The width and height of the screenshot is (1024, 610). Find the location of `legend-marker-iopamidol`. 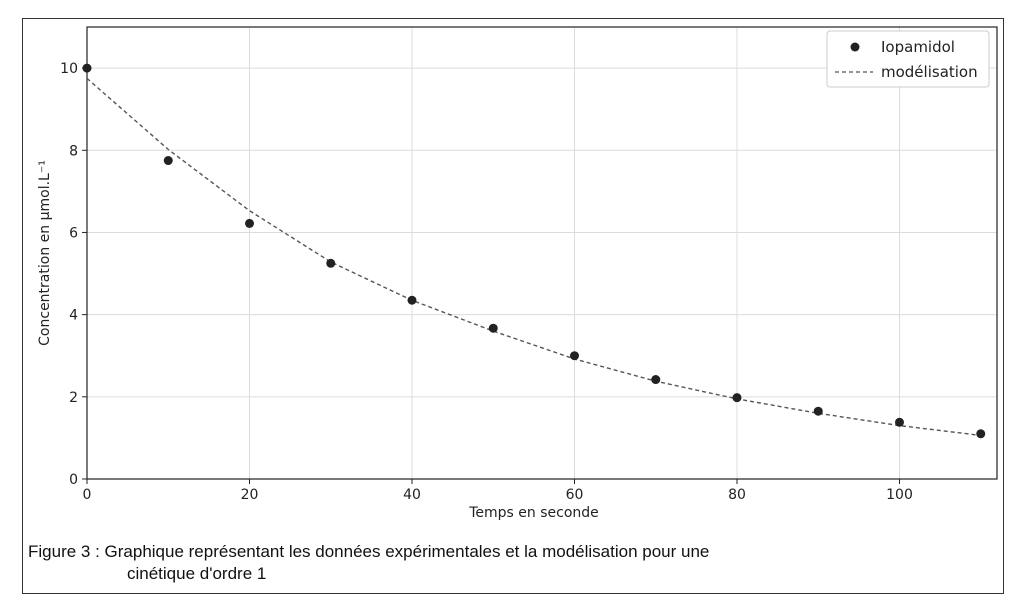

legend-marker-iopamidol is located at coordinates (855, 47).